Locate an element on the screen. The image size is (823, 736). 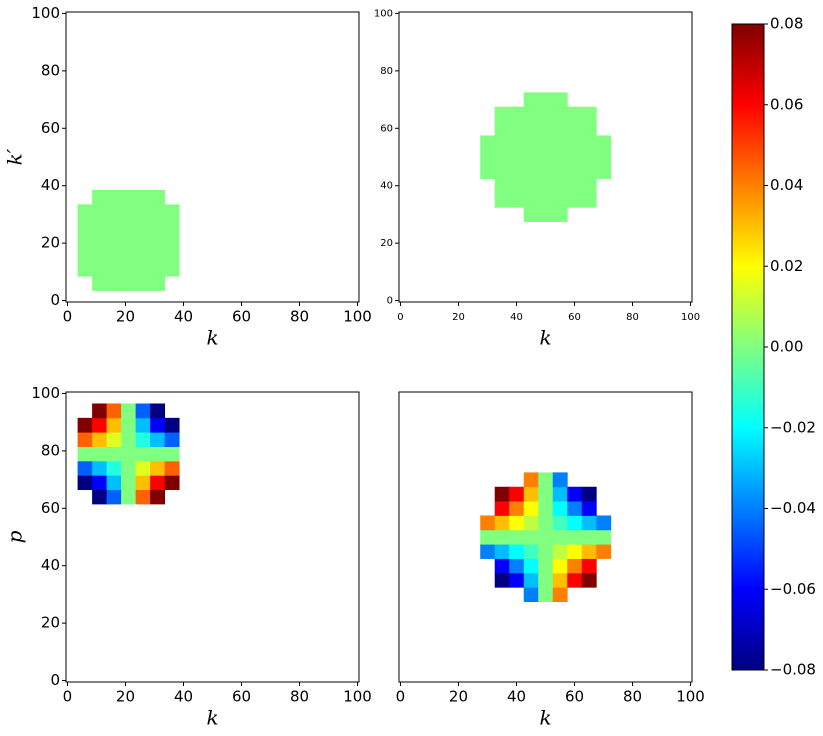
y-axis-label: p is located at coordinates (15, 536).